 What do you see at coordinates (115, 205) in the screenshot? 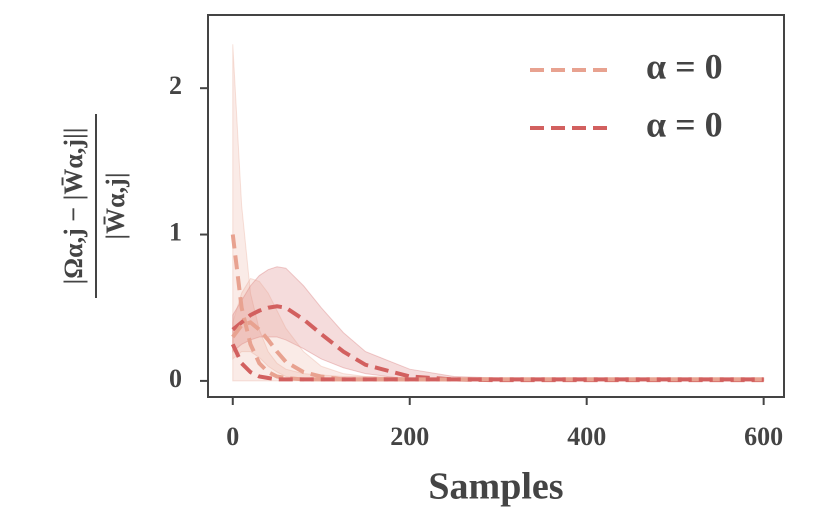
I see `y-label-denominator: |W̄α,j|` at bounding box center [115, 205].